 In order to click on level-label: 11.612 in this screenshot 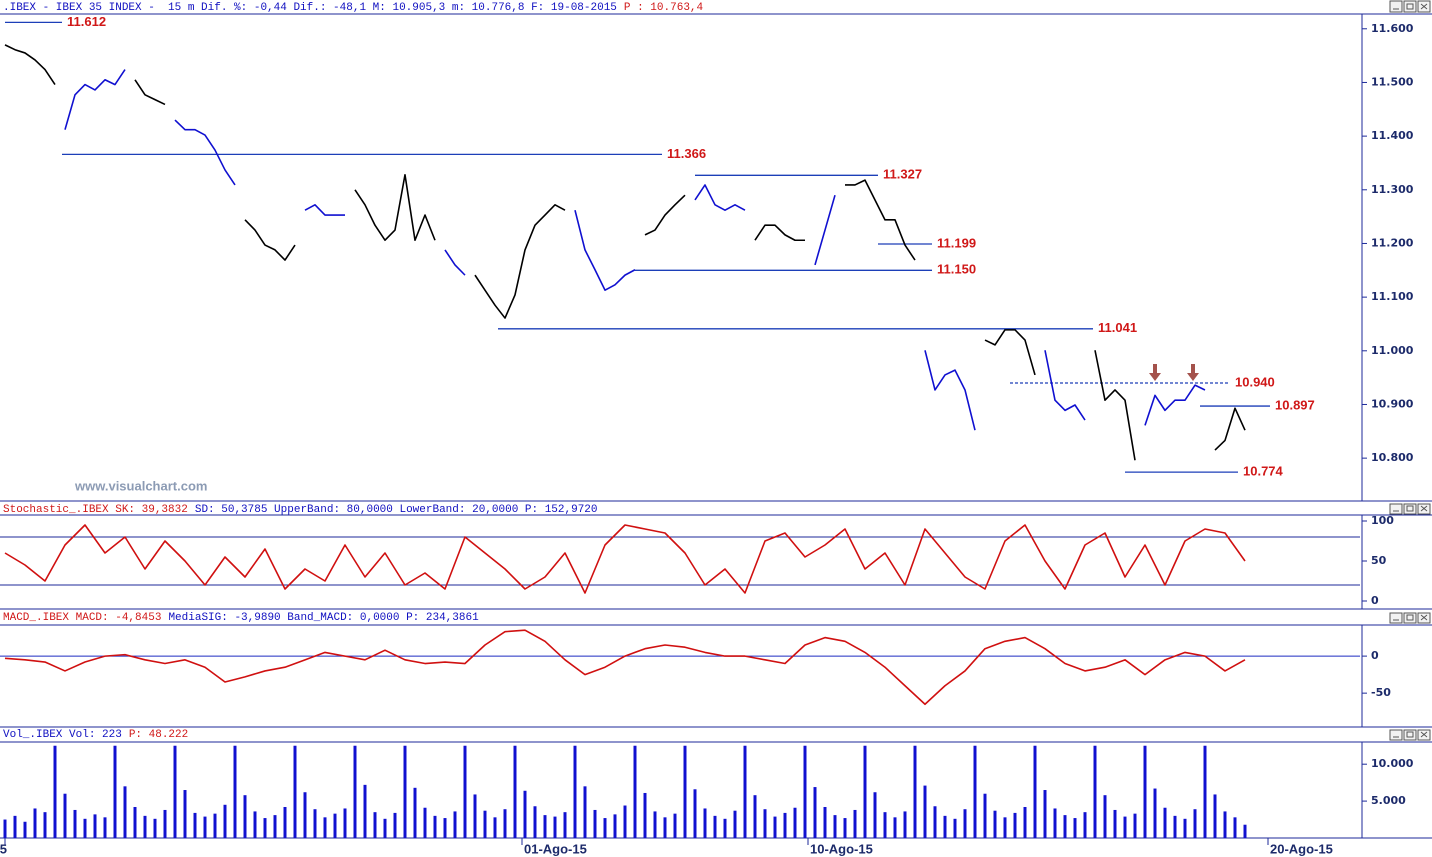, I will do `click(86, 21)`.